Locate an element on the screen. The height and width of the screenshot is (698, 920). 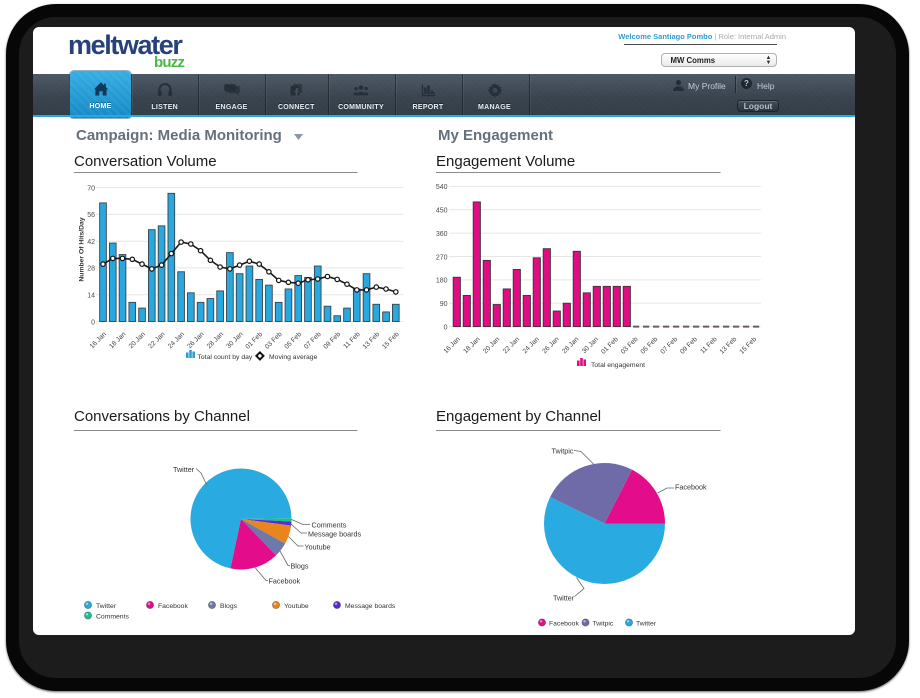
svg-text: Campaign: Media Monitoring is located at coordinates (179, 135).